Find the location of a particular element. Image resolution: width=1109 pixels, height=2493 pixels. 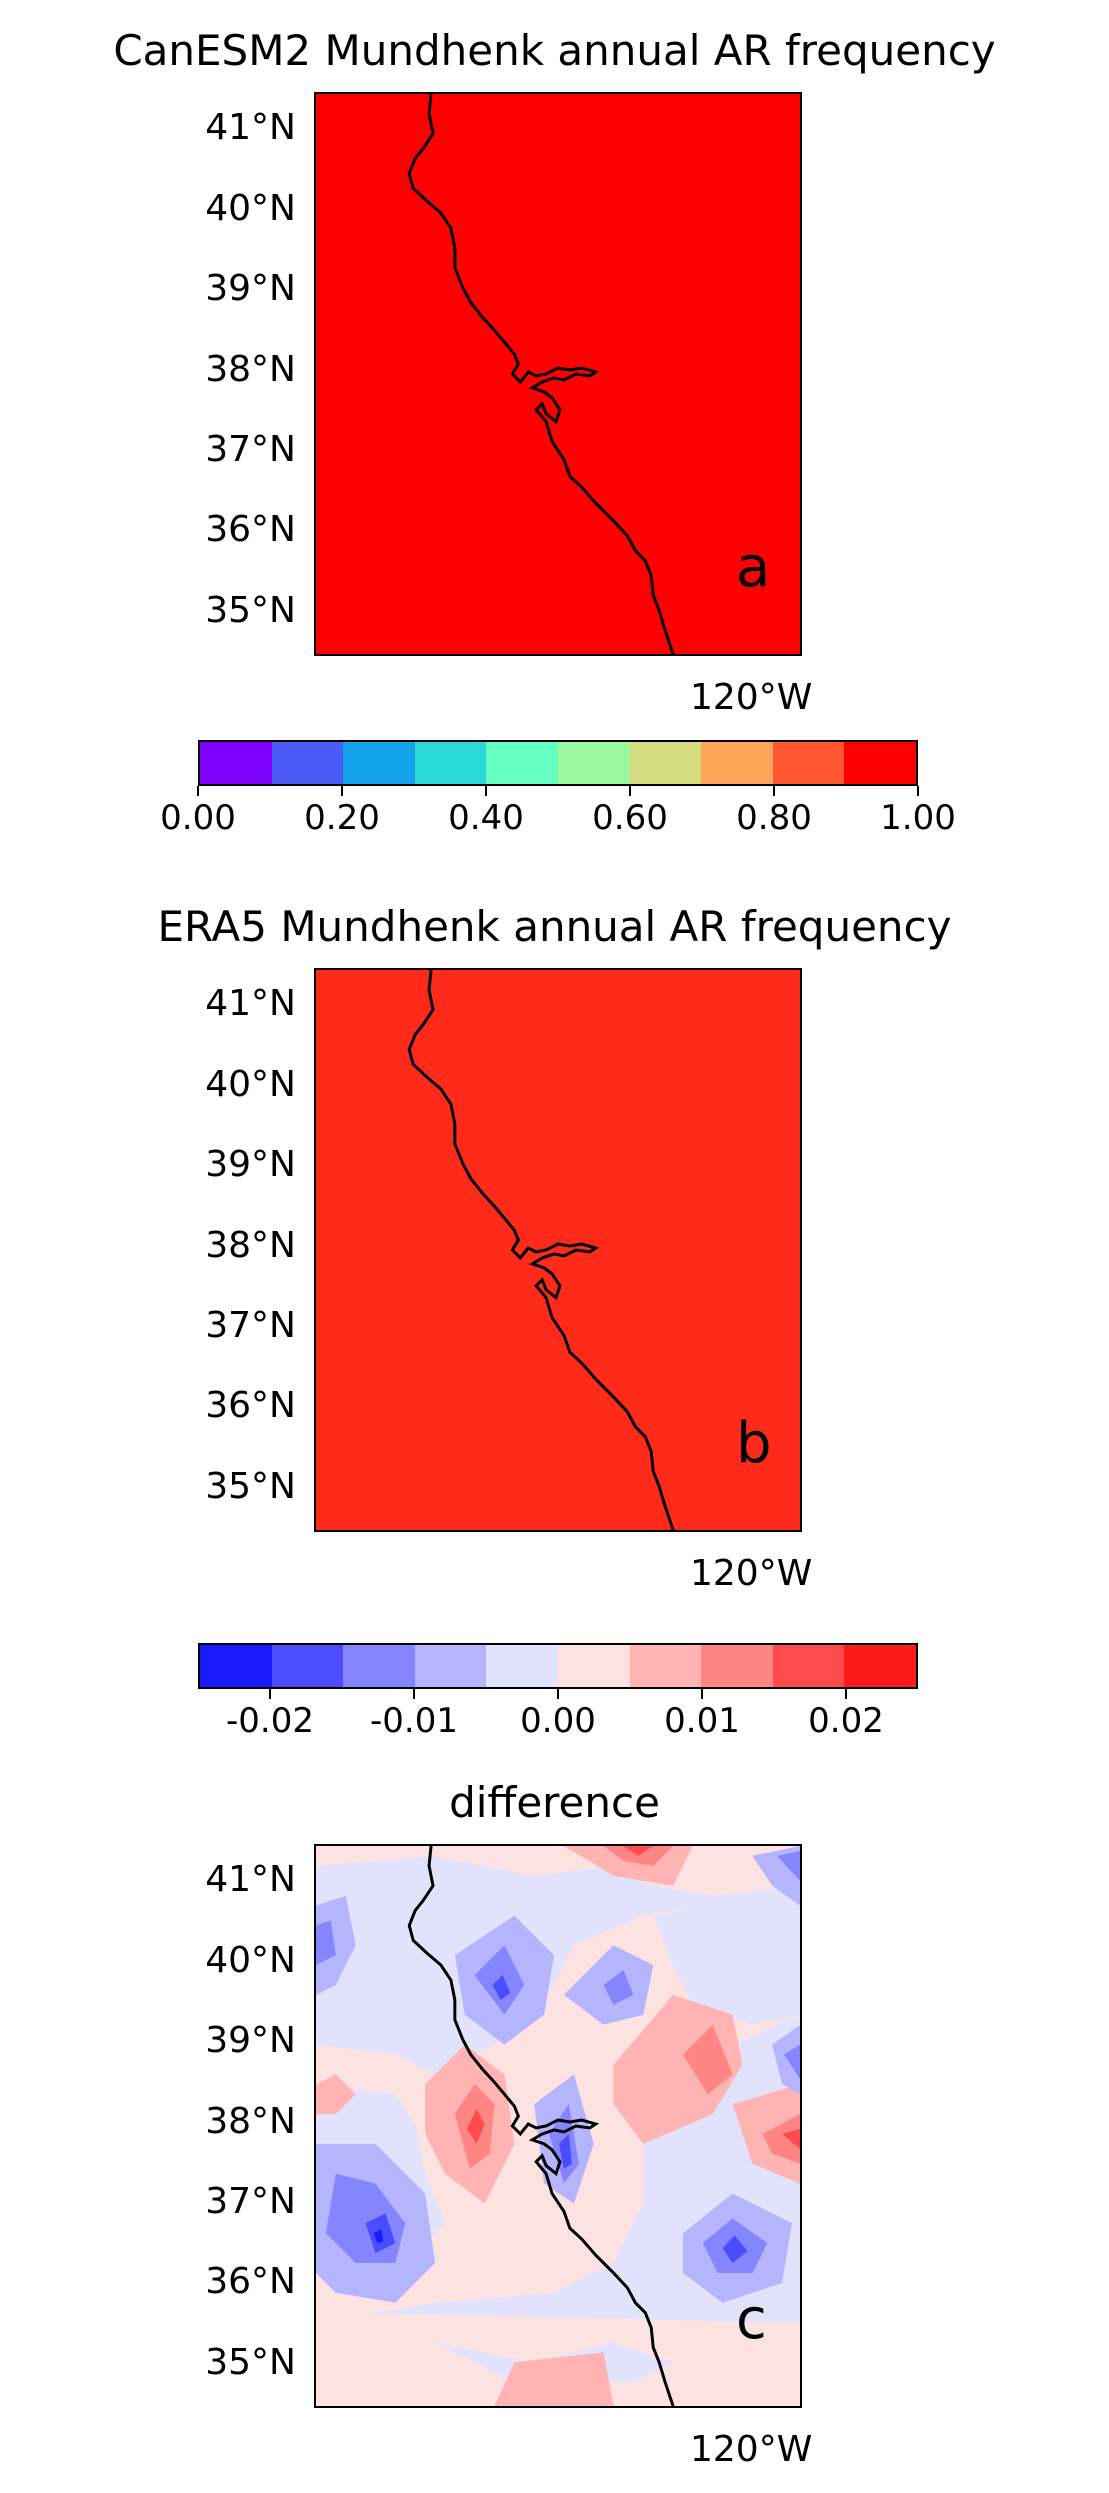

coastline-a is located at coordinates (541, 374).